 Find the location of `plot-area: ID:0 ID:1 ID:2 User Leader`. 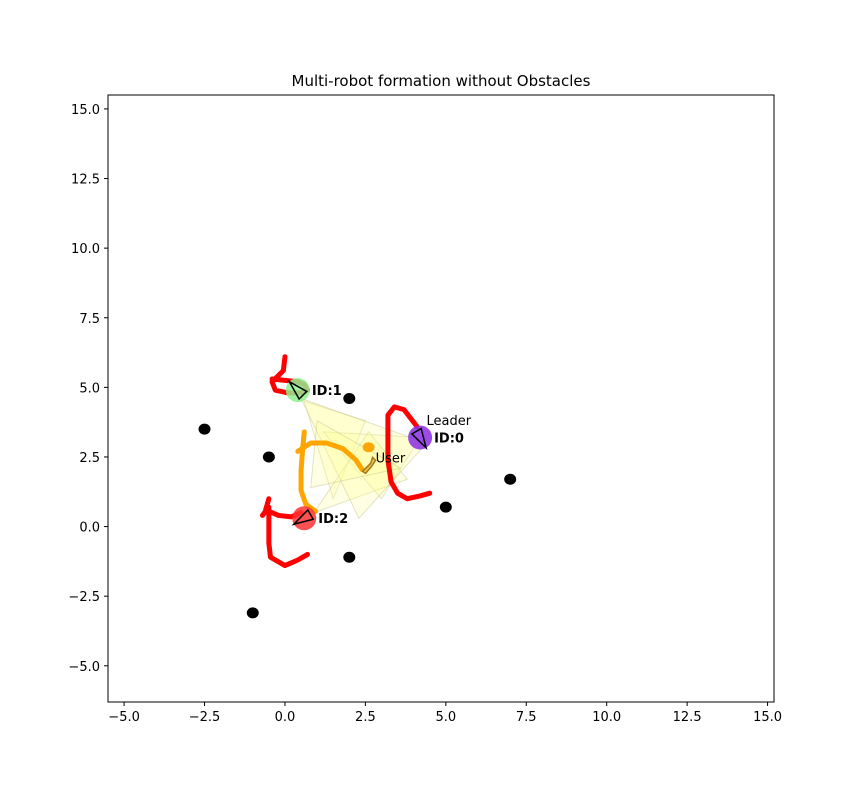

plot-area: ID:0 ID:1 ID:2 User Leader is located at coordinates (357, 486).